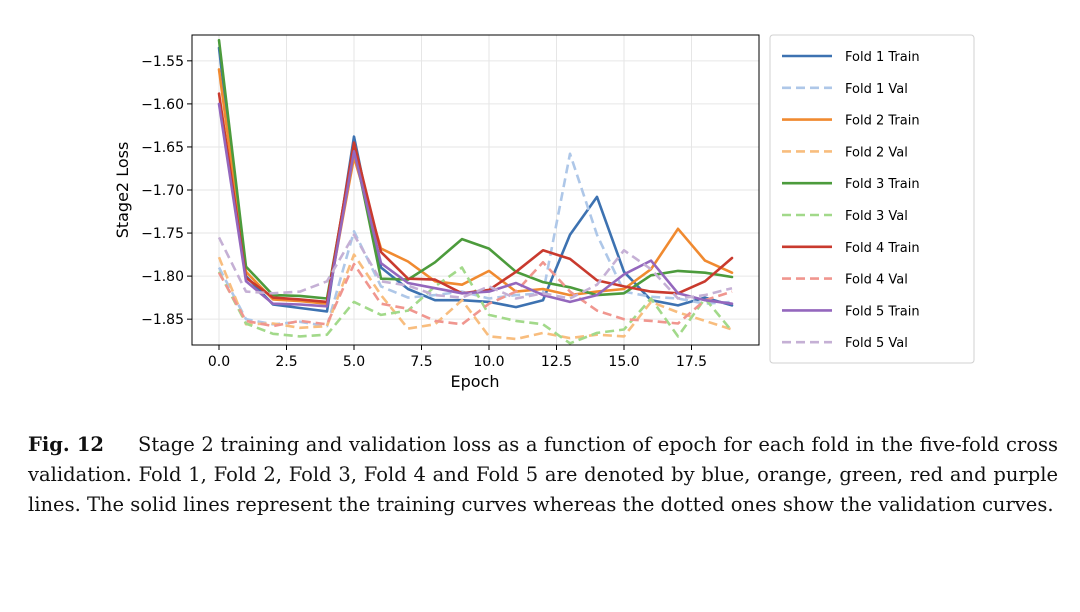 This screenshot has height=612, width=1080. What do you see at coordinates (354, 362) in the screenshot?
I see `x-tick-label: 5.0` at bounding box center [354, 362].